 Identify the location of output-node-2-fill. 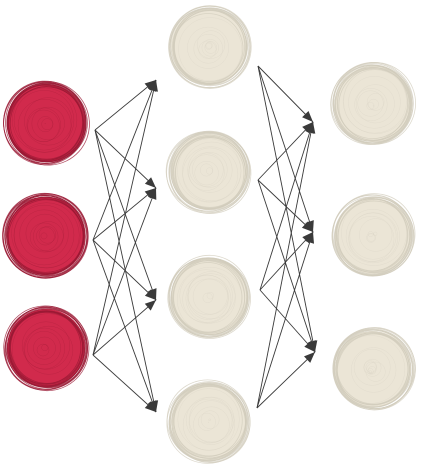
(373, 236).